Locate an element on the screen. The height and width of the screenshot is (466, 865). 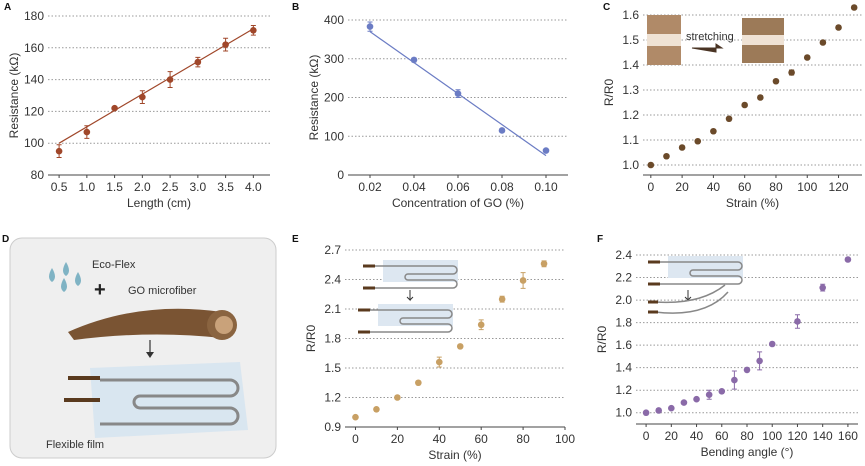
film is located at coordinates (415, 315).